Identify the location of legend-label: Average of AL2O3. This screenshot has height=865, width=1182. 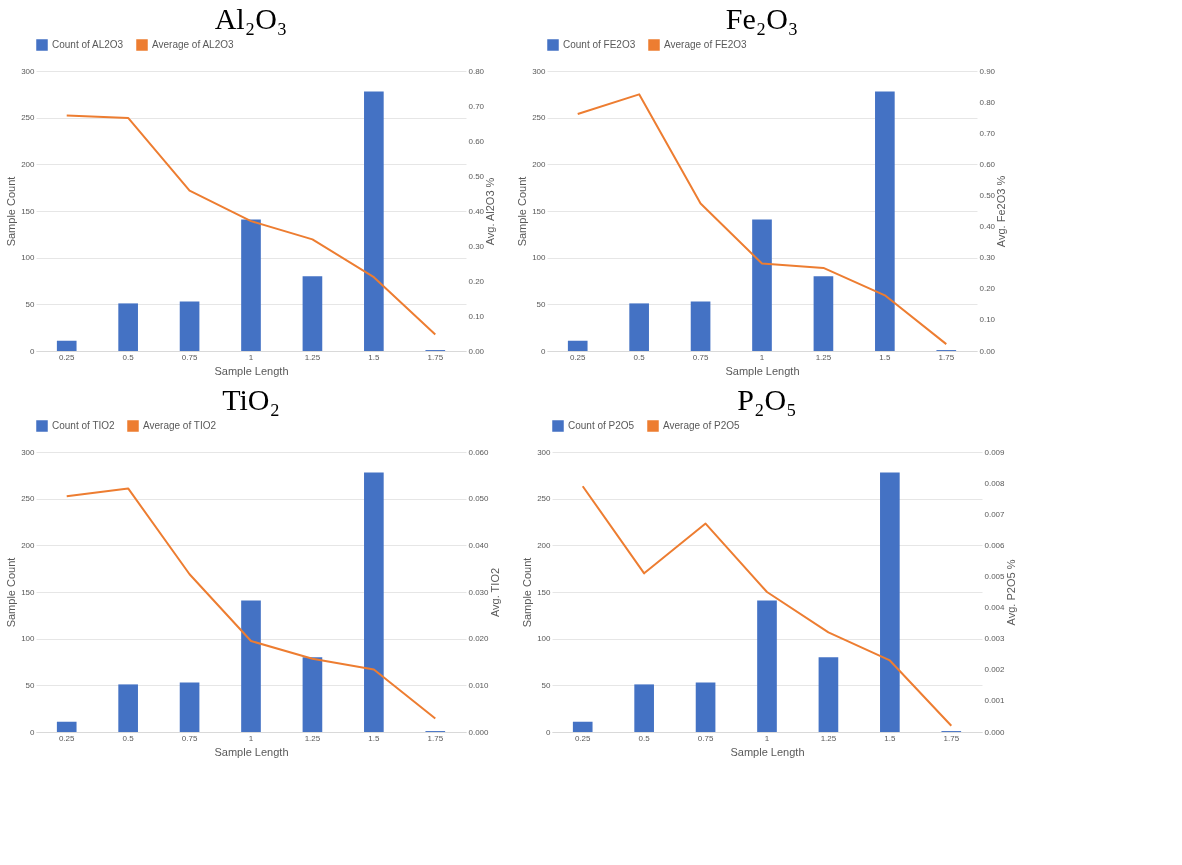
(193, 44).